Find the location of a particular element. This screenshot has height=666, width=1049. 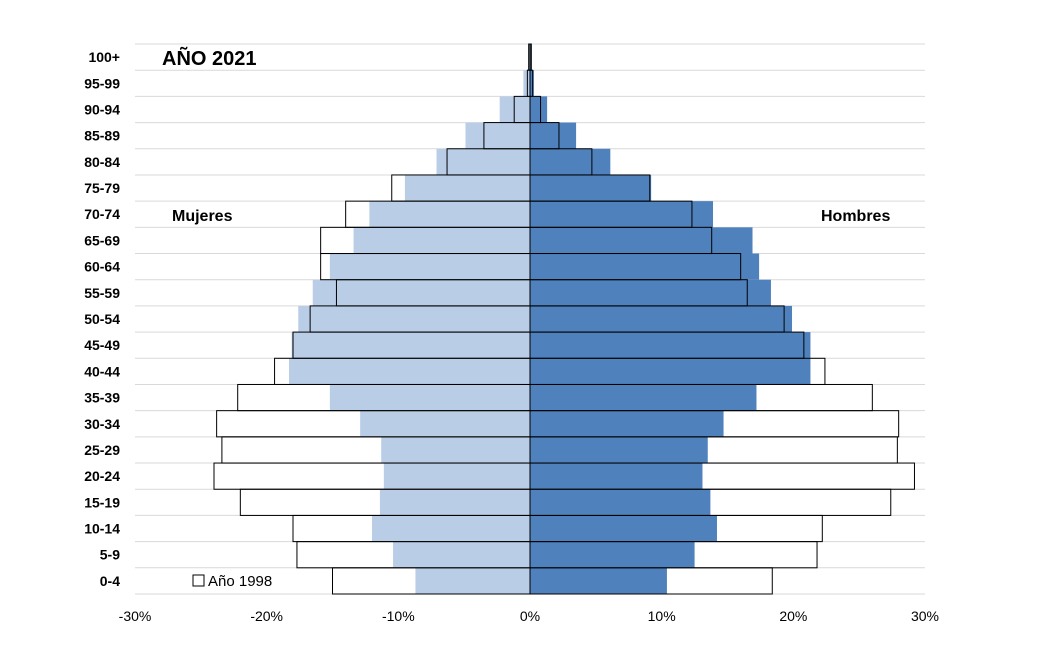

age-label-35-39: 35-39 is located at coordinates (102, 398).